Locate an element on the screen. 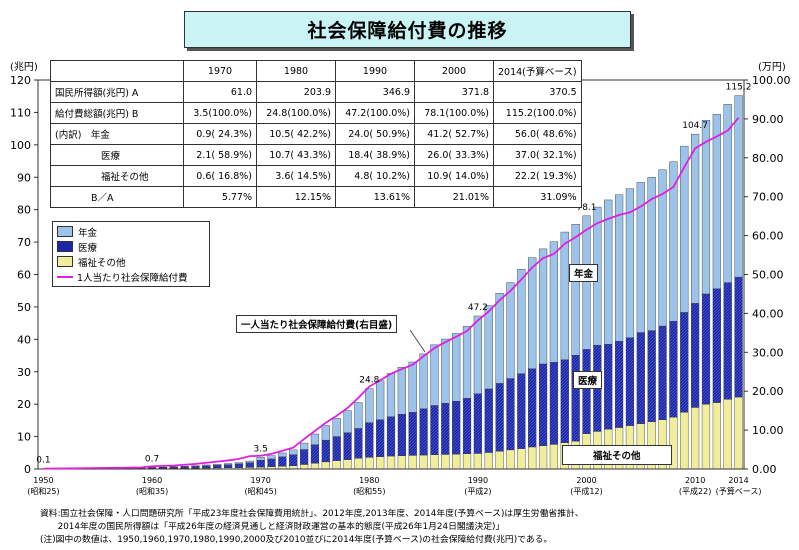 The height and width of the screenshot is (550, 799). table-cell: 3.5(100.0%) is located at coordinates (220, 113).